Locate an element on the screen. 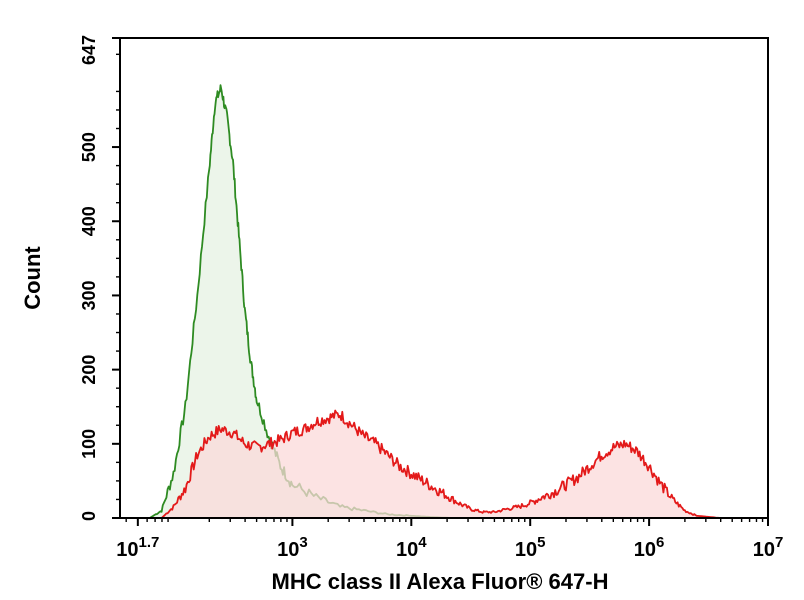 The image size is (804, 600). x-tick-label: 10⁵ is located at coordinates (530, 547).